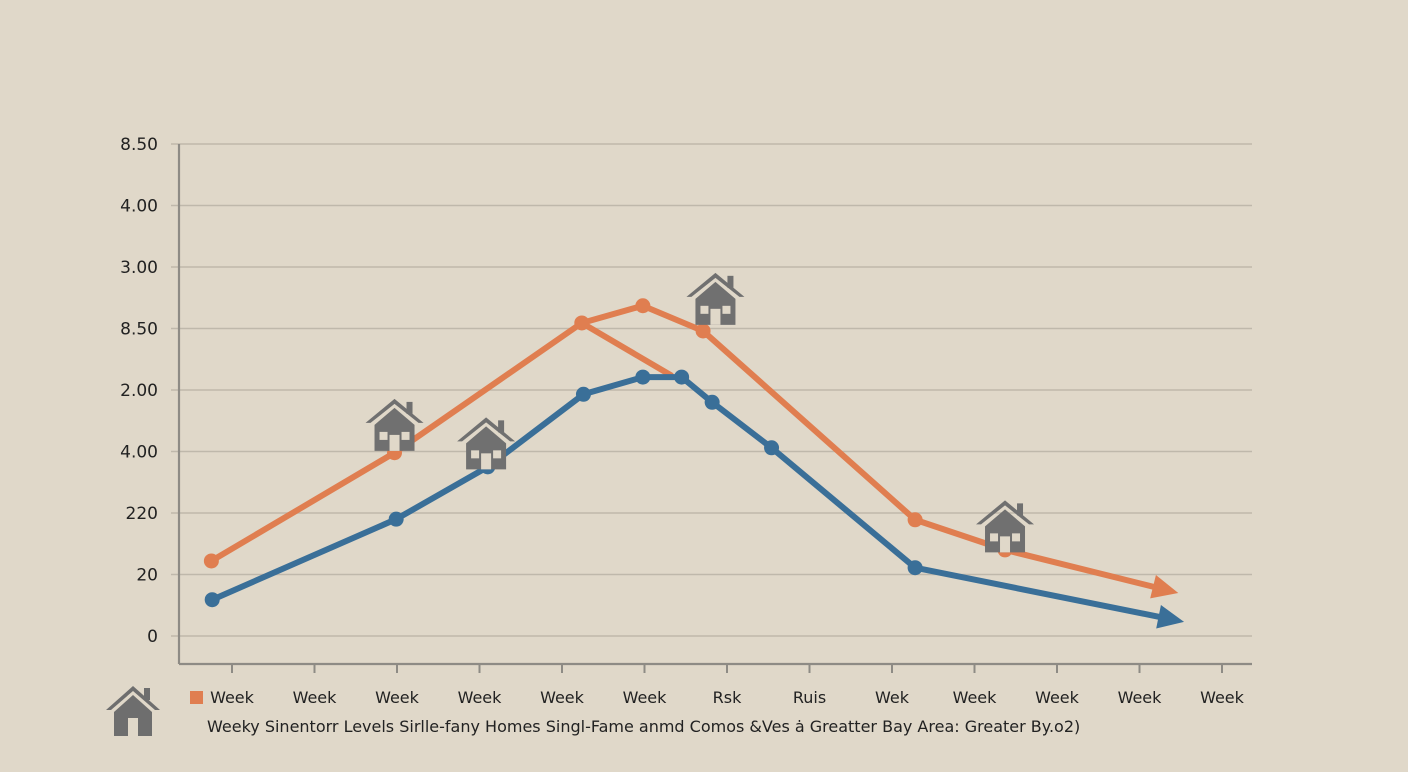 This screenshot has height=772, width=1408. I want to click on y-tick-label: 20, so click(147, 576).